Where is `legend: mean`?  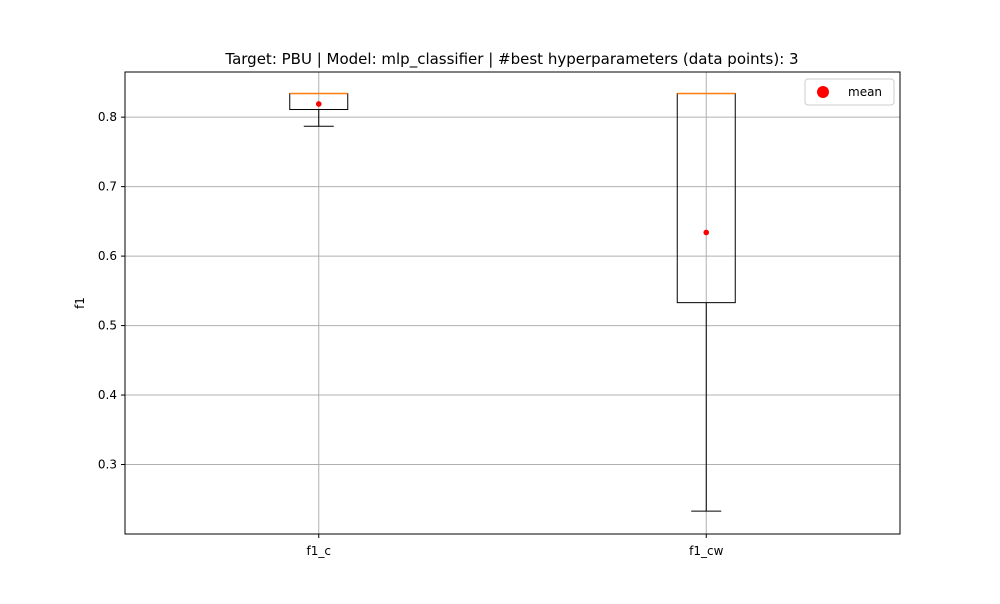
legend: mean is located at coordinates (849, 92).